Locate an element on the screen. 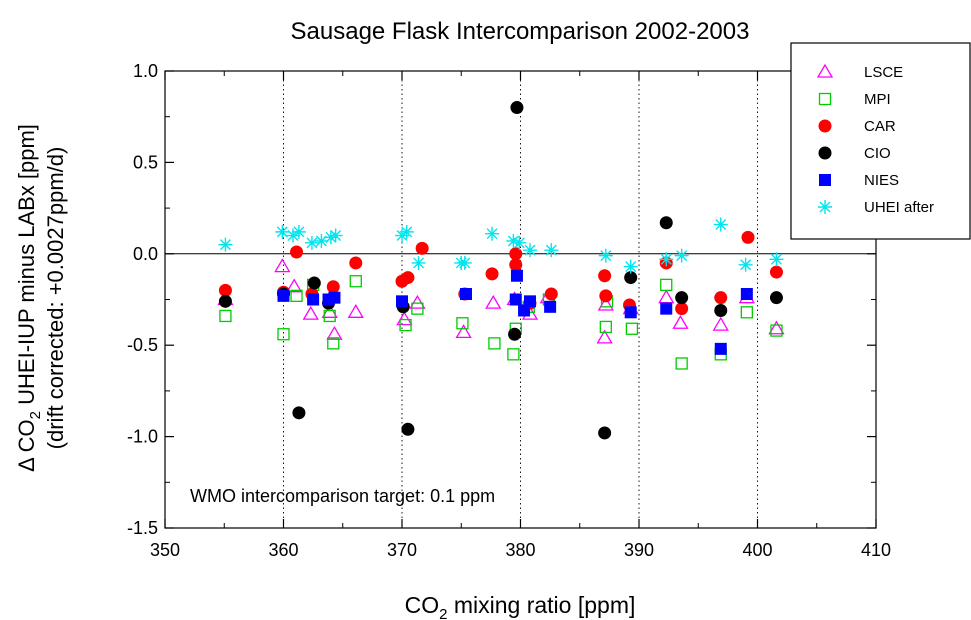 The image size is (971, 620). y-axis-label-line1: Δ CO2 UHEI-IUP minus LABx [ppm] is located at coordinates (29, 298).